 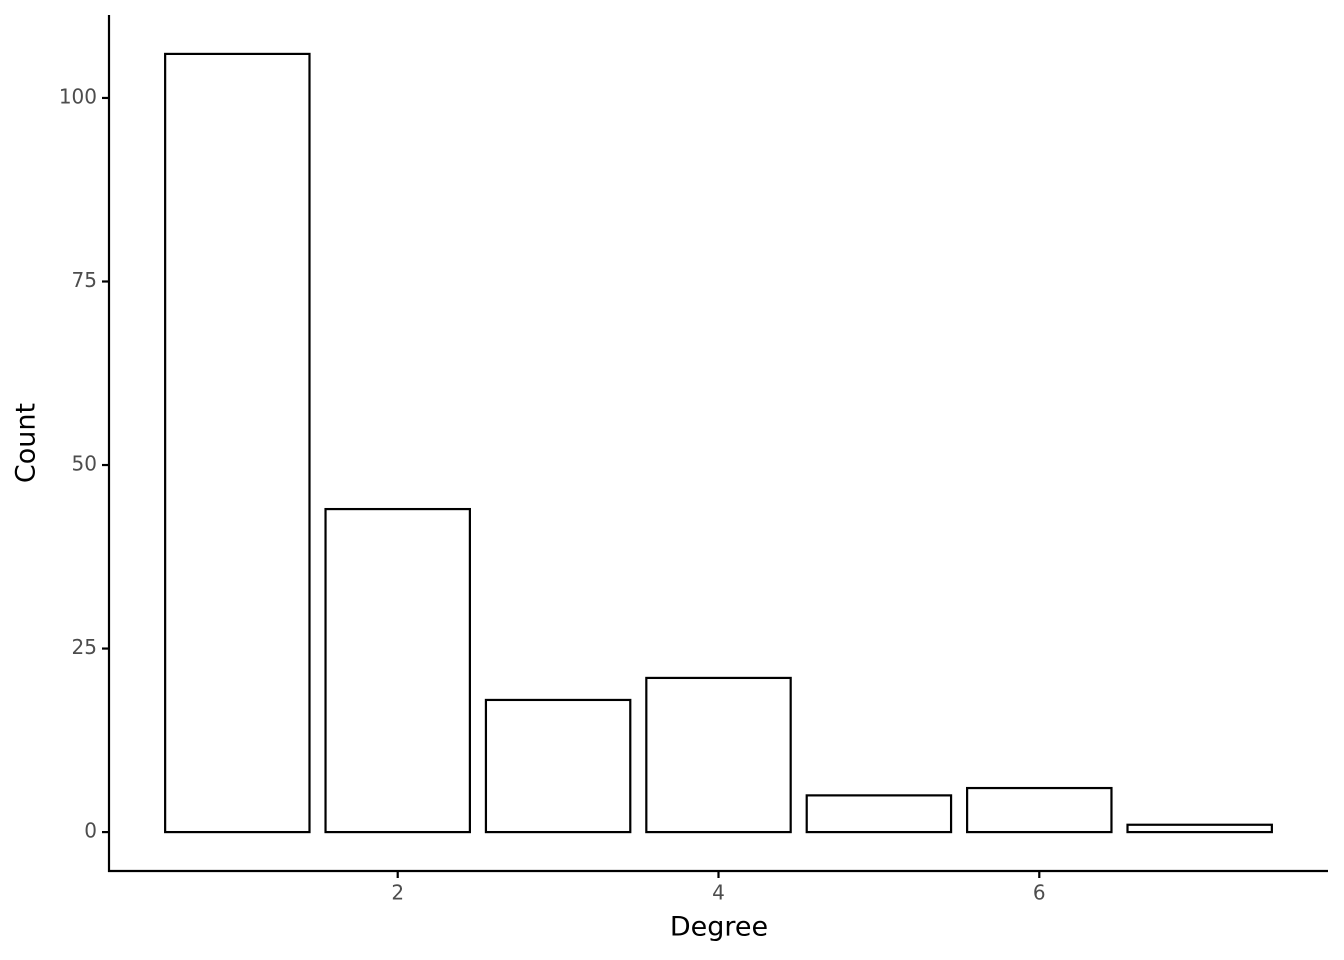 I want to click on y-tick-label: 50, so click(x=84, y=464).